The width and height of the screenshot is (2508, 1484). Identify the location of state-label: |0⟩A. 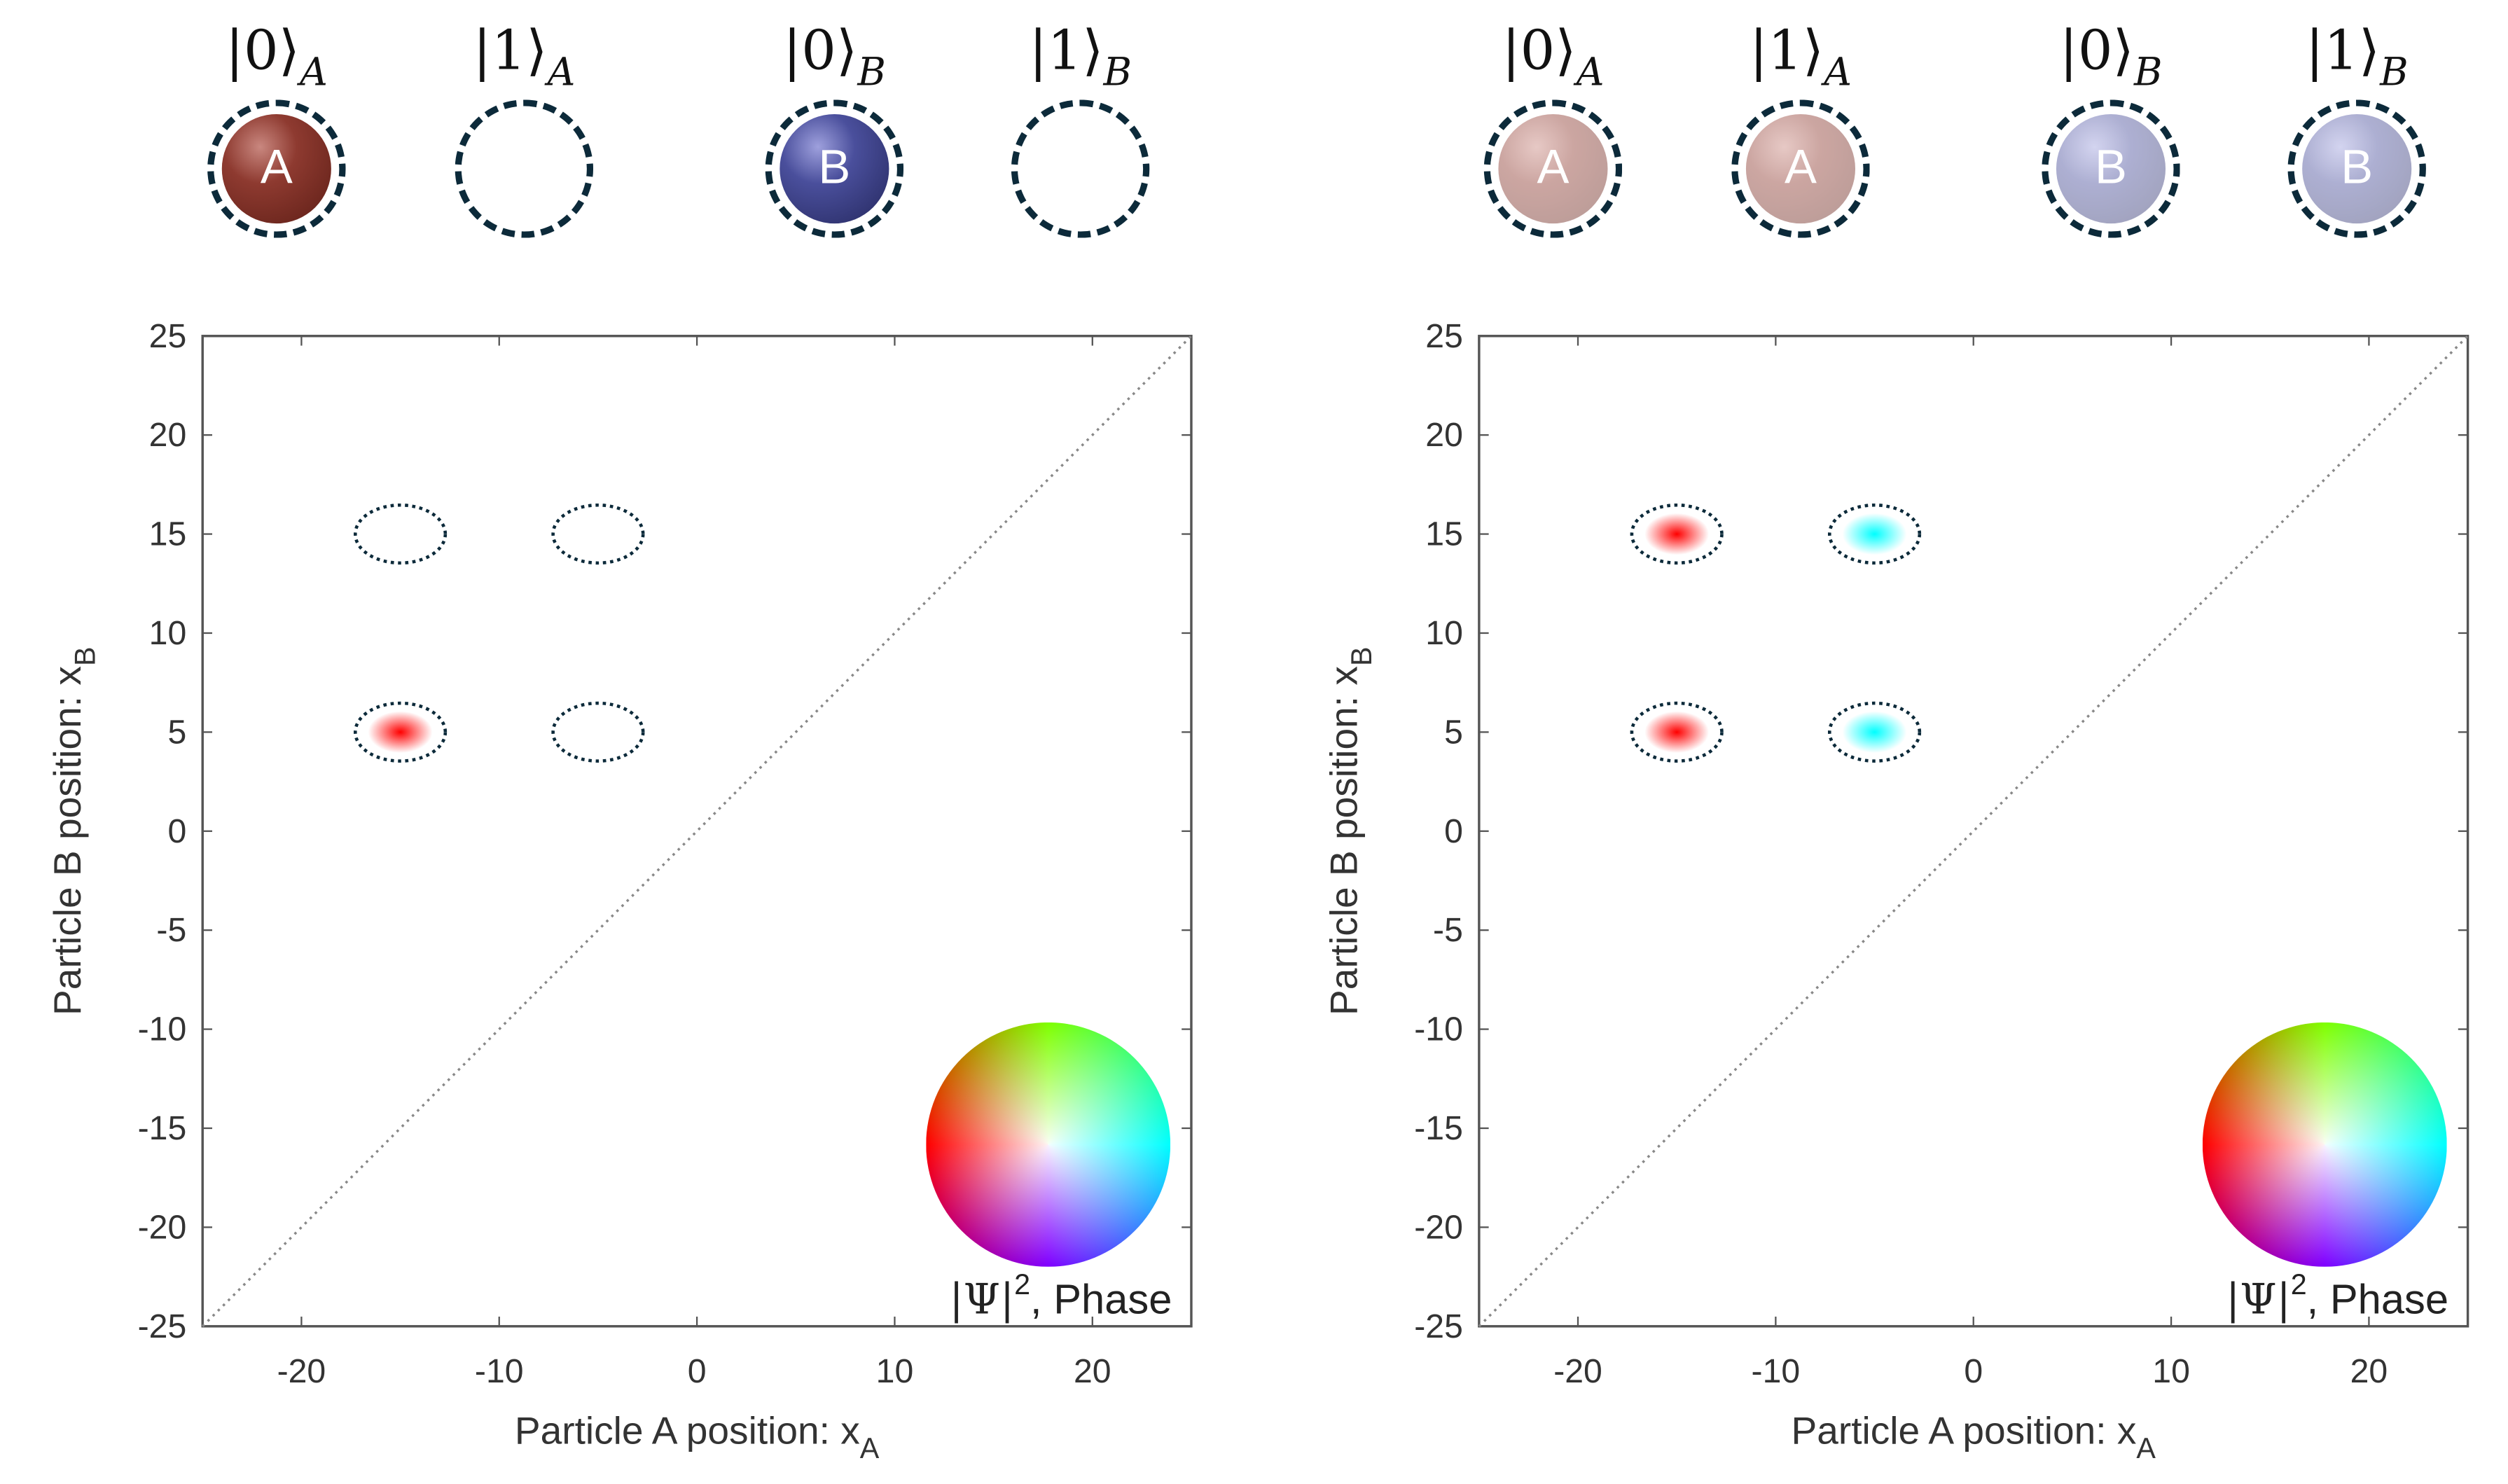
(277, 57).